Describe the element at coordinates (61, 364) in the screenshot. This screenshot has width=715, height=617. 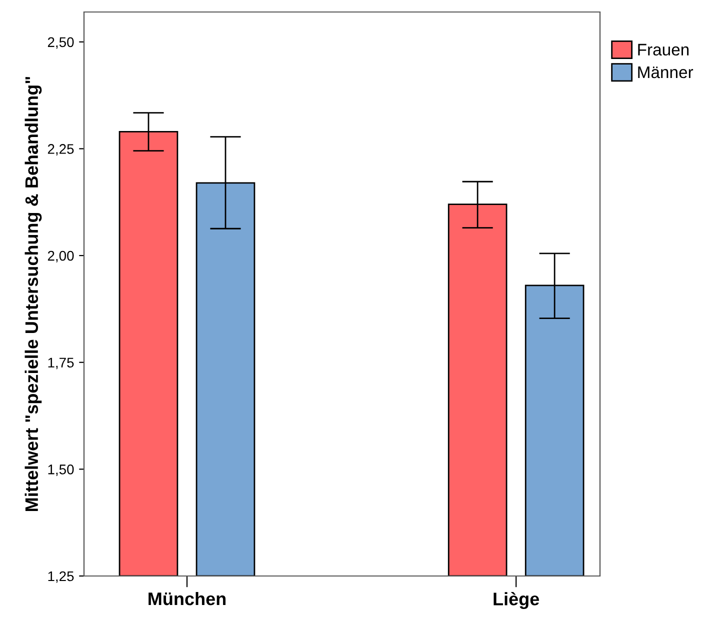
I see `y-tick-label: 1,75` at that location.